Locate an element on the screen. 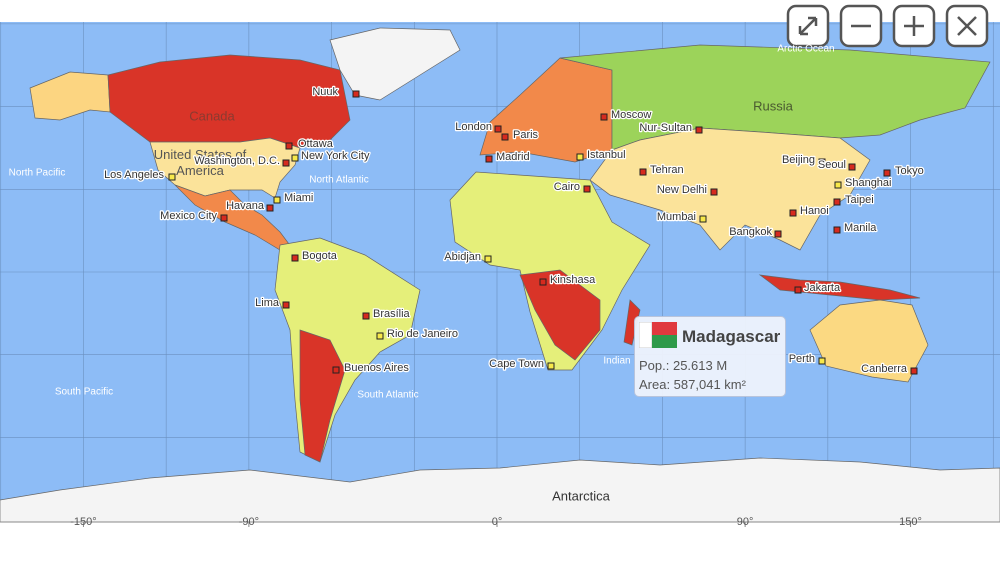 This screenshot has width=1000, height=568. canada is located at coordinates (229, 101).